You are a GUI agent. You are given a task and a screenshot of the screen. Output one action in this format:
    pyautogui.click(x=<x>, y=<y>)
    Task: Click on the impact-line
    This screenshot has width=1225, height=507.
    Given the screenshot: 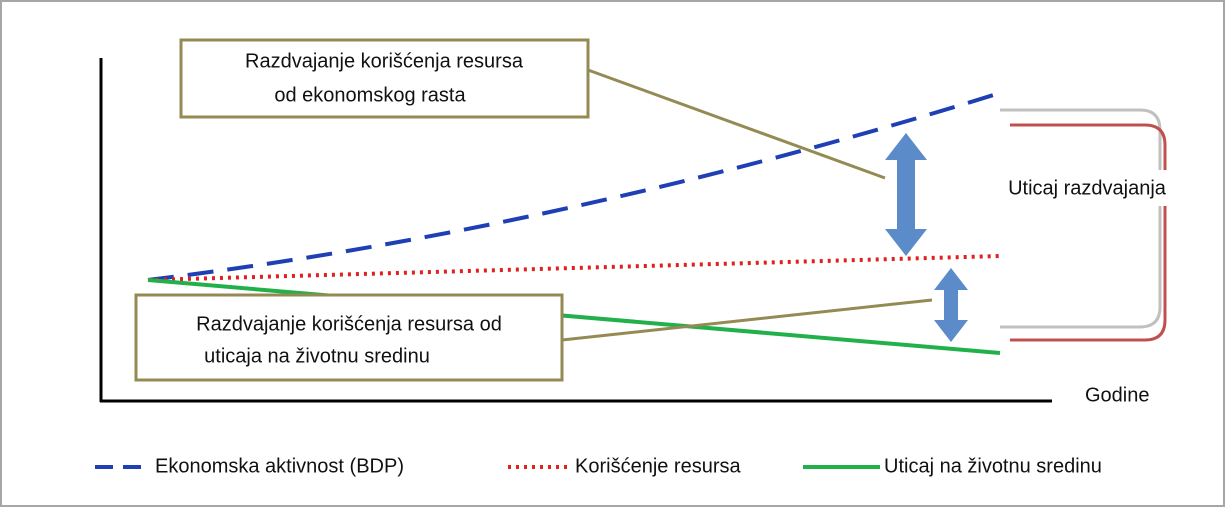 What is the action you would take?
    pyautogui.click(x=574, y=316)
    